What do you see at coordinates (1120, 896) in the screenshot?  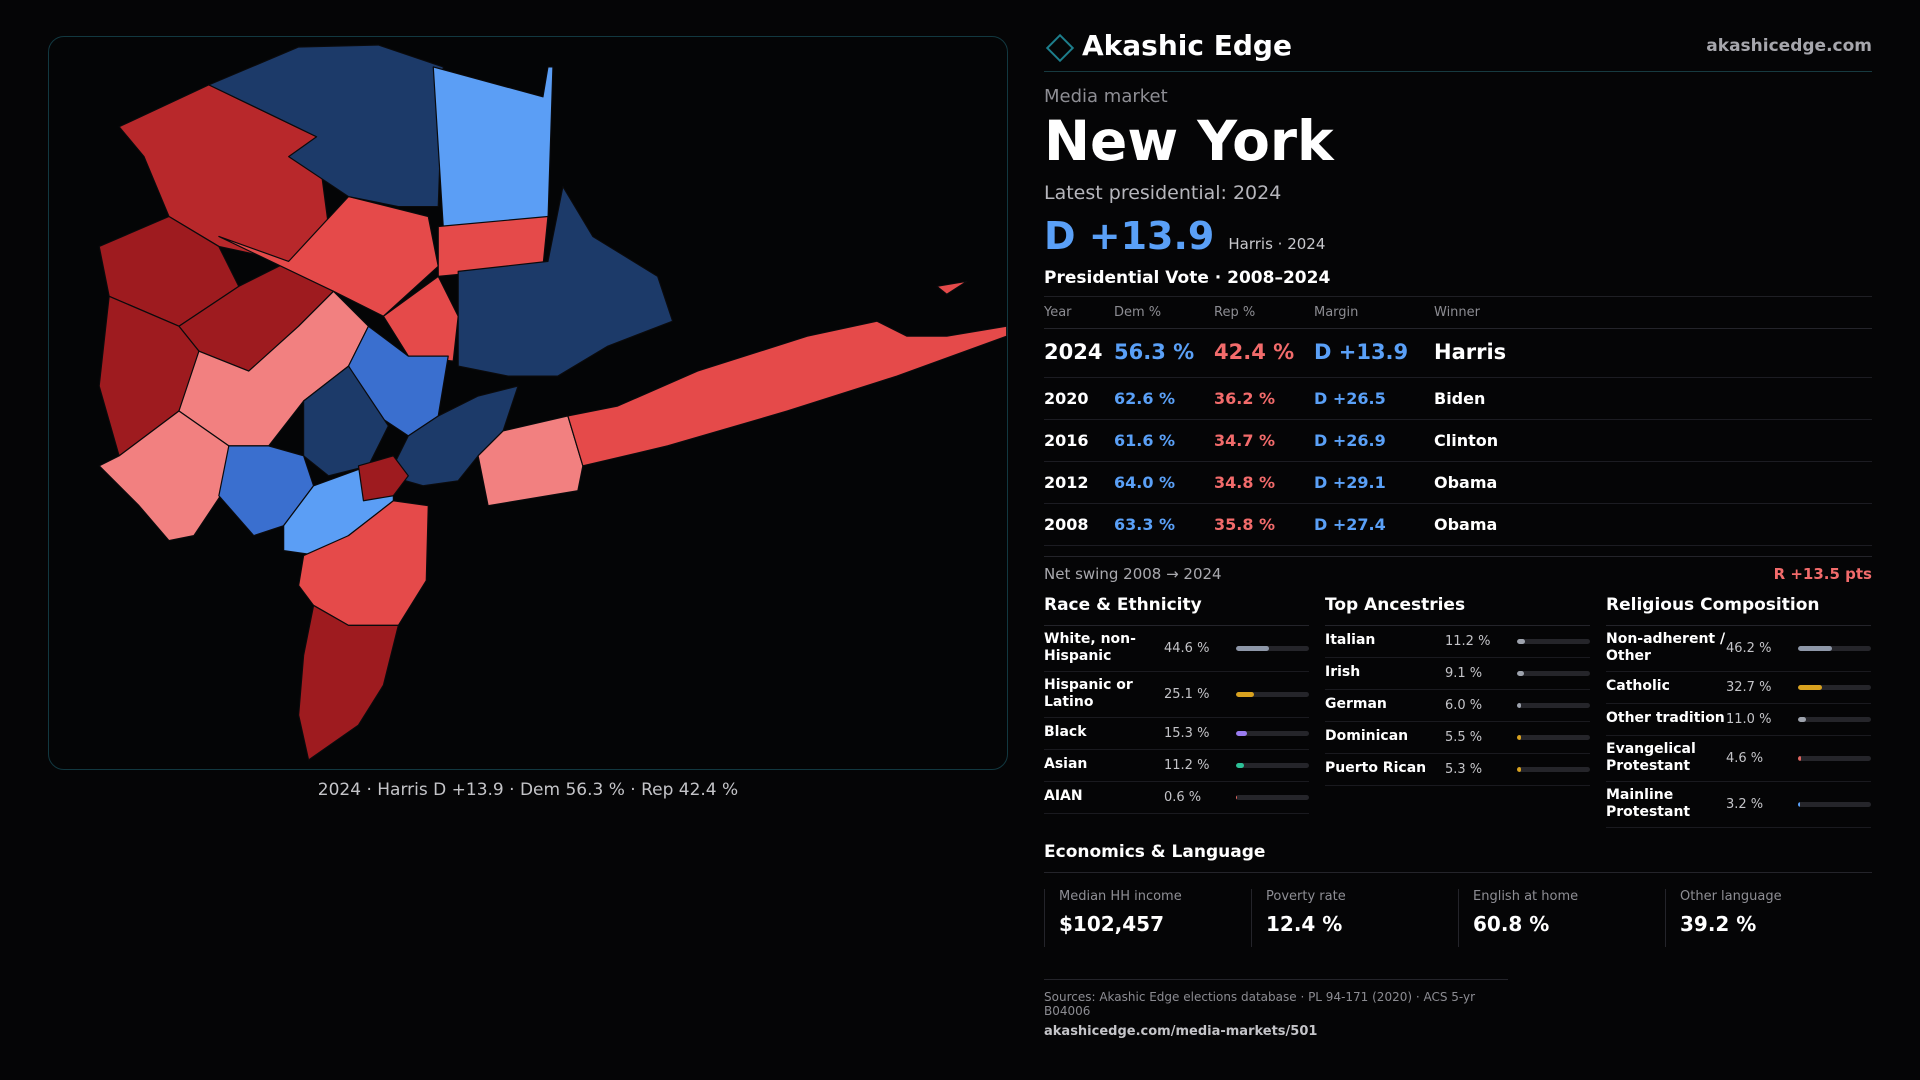 I see `econ-label: Median HH income` at bounding box center [1120, 896].